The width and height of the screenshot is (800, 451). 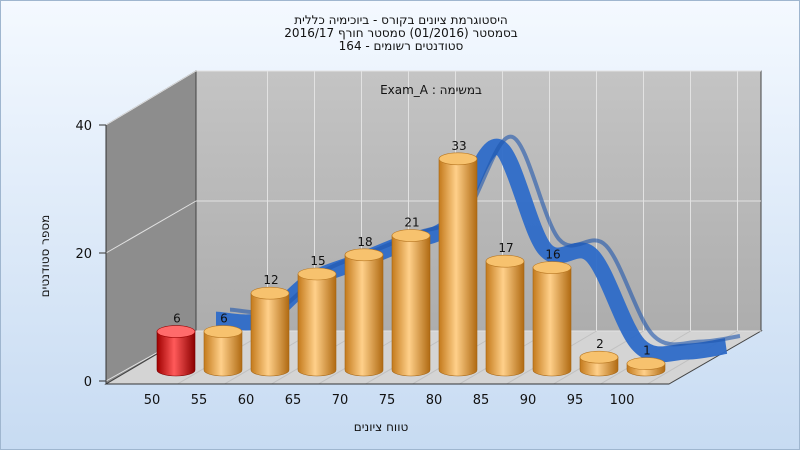 I want to click on data-label: 15, so click(x=317, y=261).